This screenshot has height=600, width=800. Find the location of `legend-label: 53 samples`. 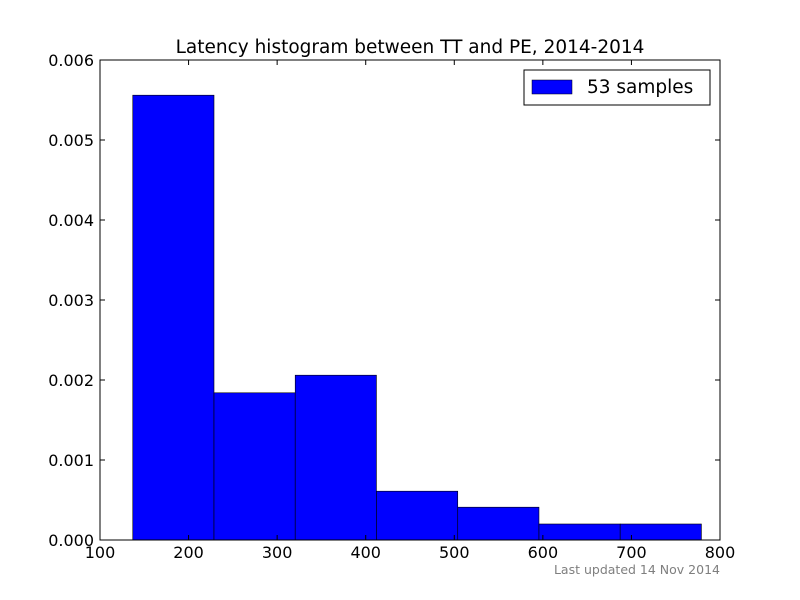

legend-label: 53 samples is located at coordinates (640, 87).